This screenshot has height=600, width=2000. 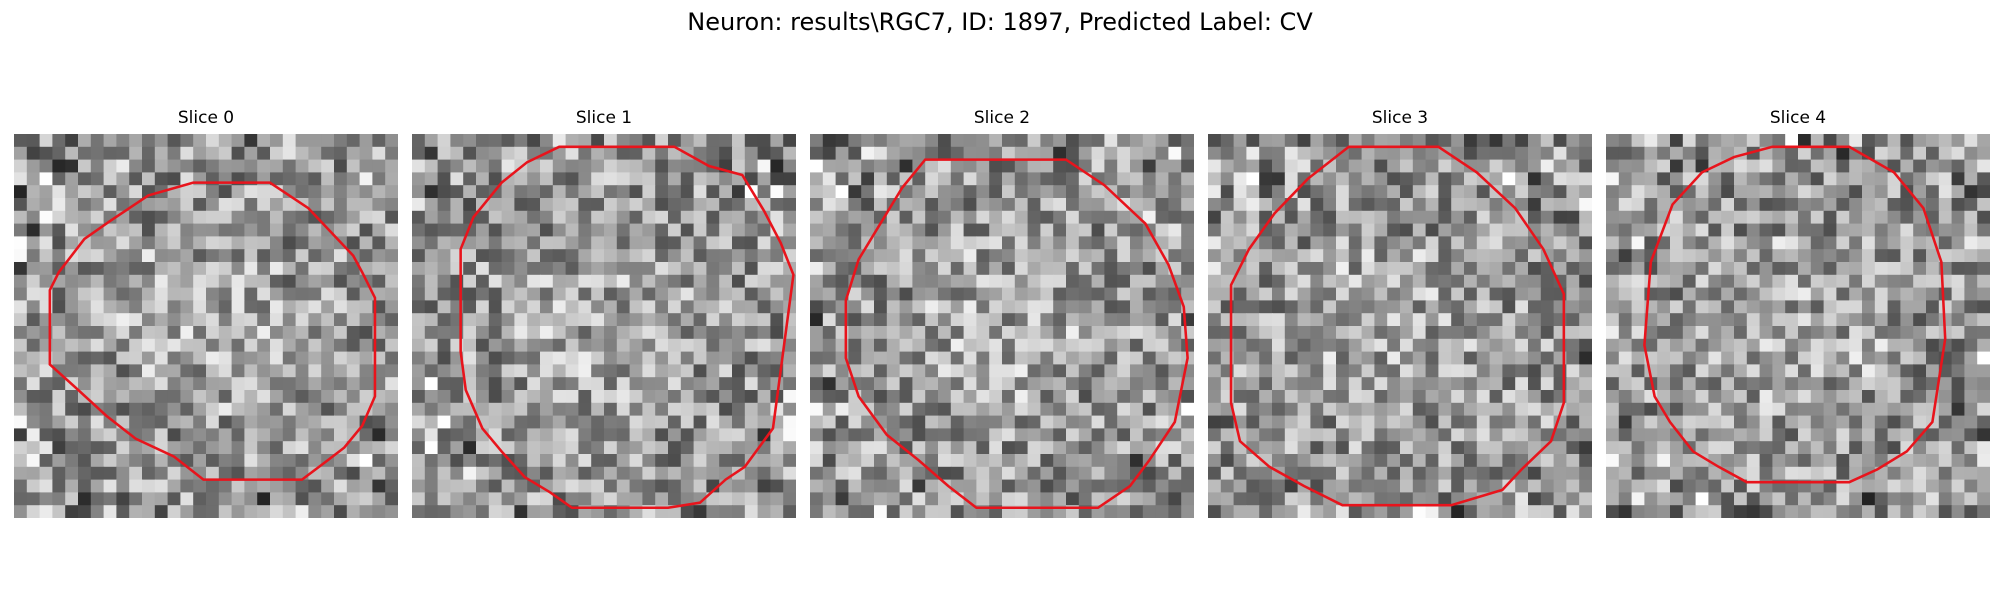 I want to click on slice-title: Slice 2, so click(x=1002, y=118).